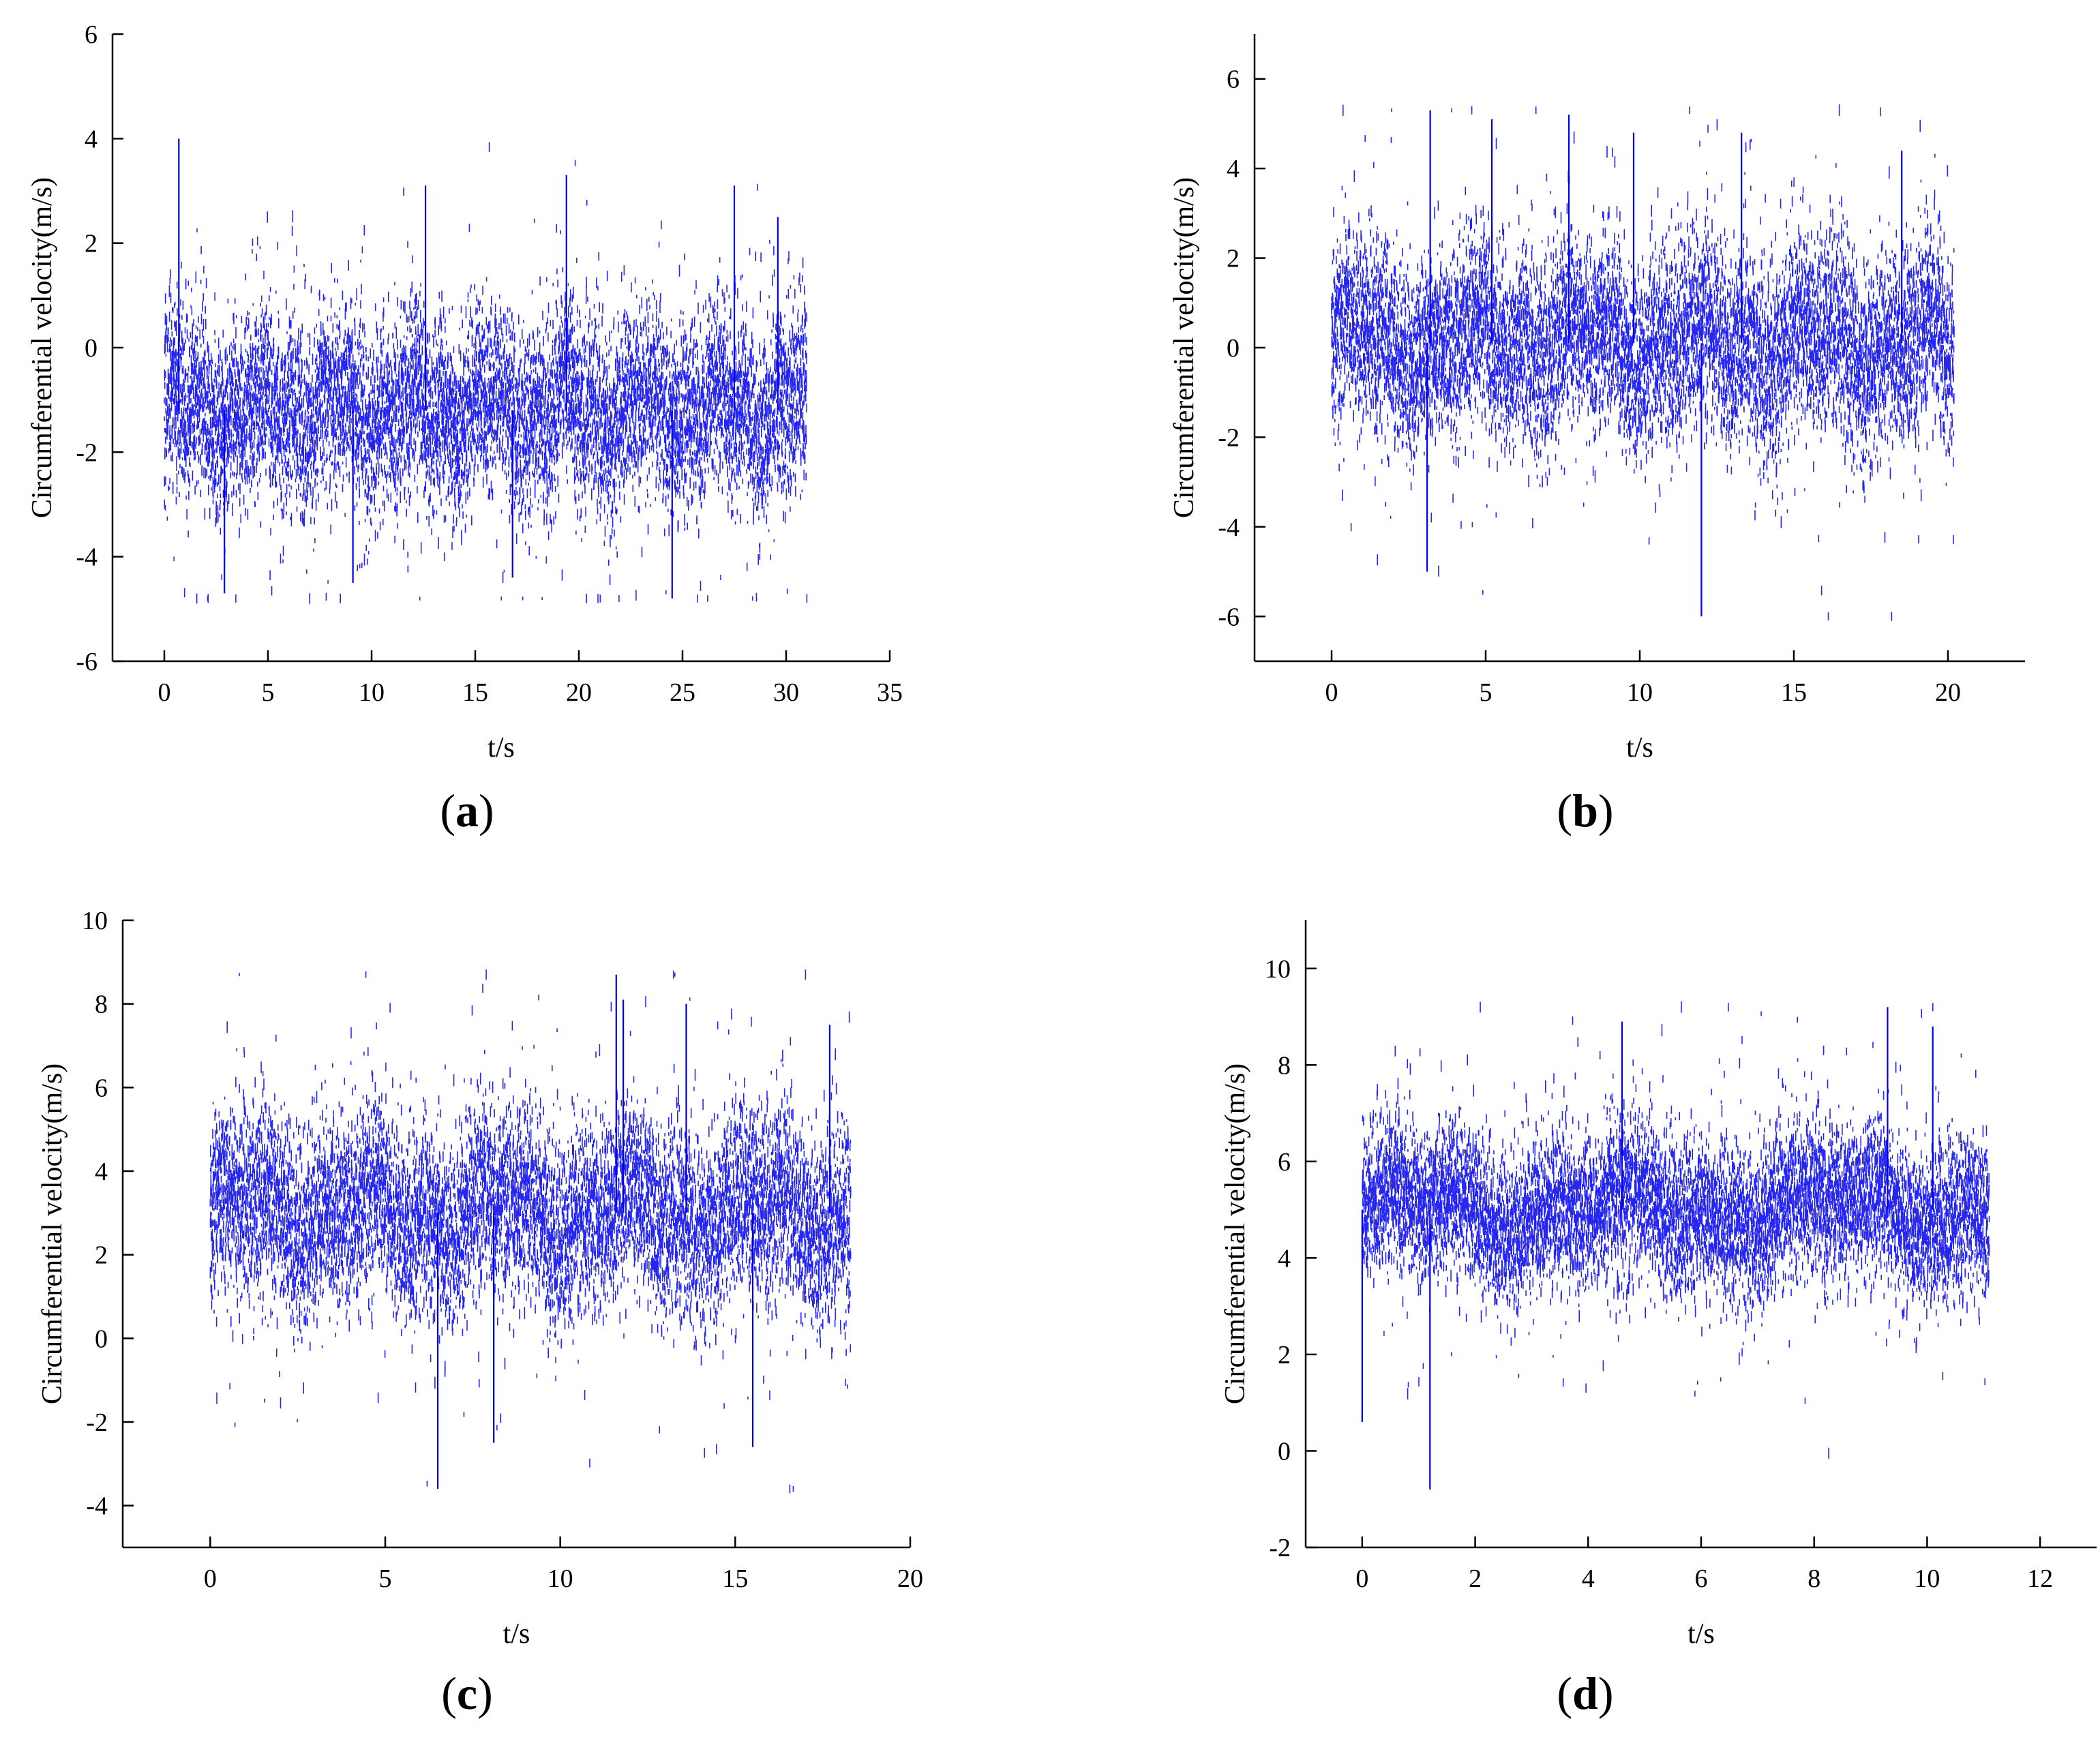 This screenshot has height=1741, width=2100. Describe the element at coordinates (786, 692) in the screenshot. I see `x-tick-label: 30` at that location.